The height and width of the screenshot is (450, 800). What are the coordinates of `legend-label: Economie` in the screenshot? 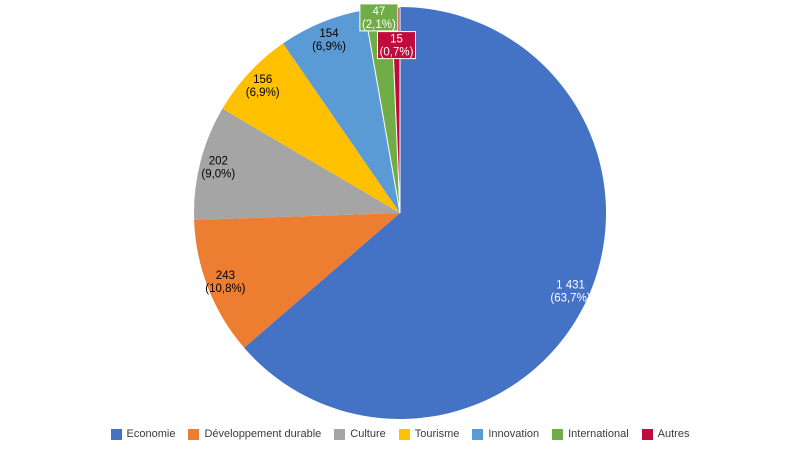 It's located at (151, 434).